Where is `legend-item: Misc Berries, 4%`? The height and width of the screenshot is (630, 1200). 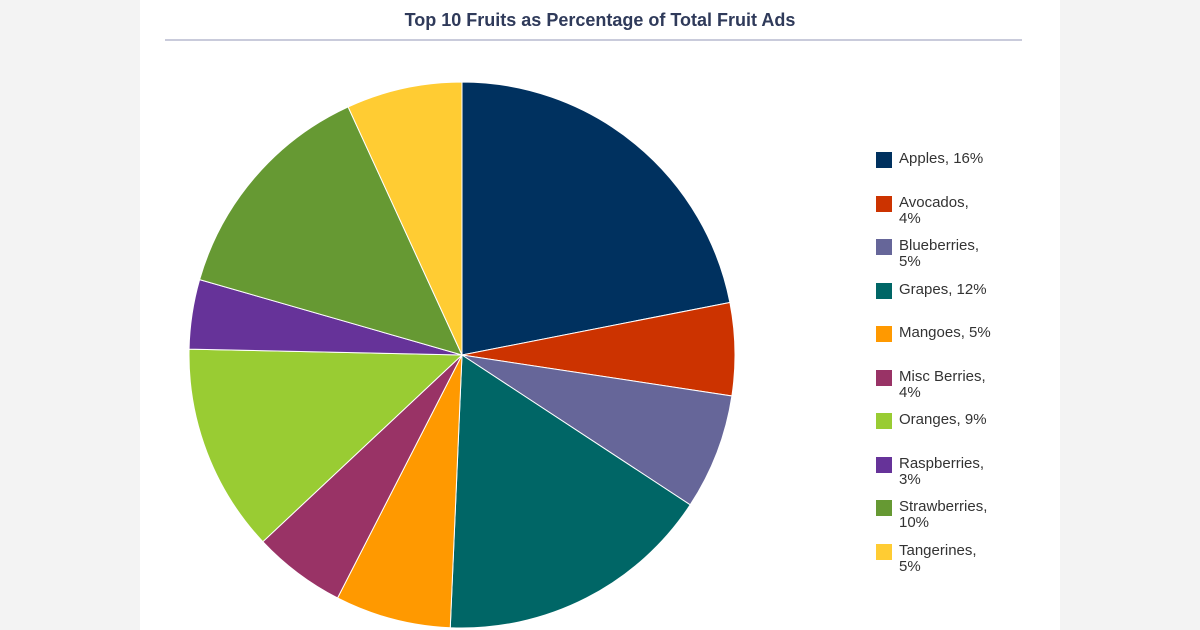 legend-item: Misc Berries, 4% is located at coordinates (931, 384).